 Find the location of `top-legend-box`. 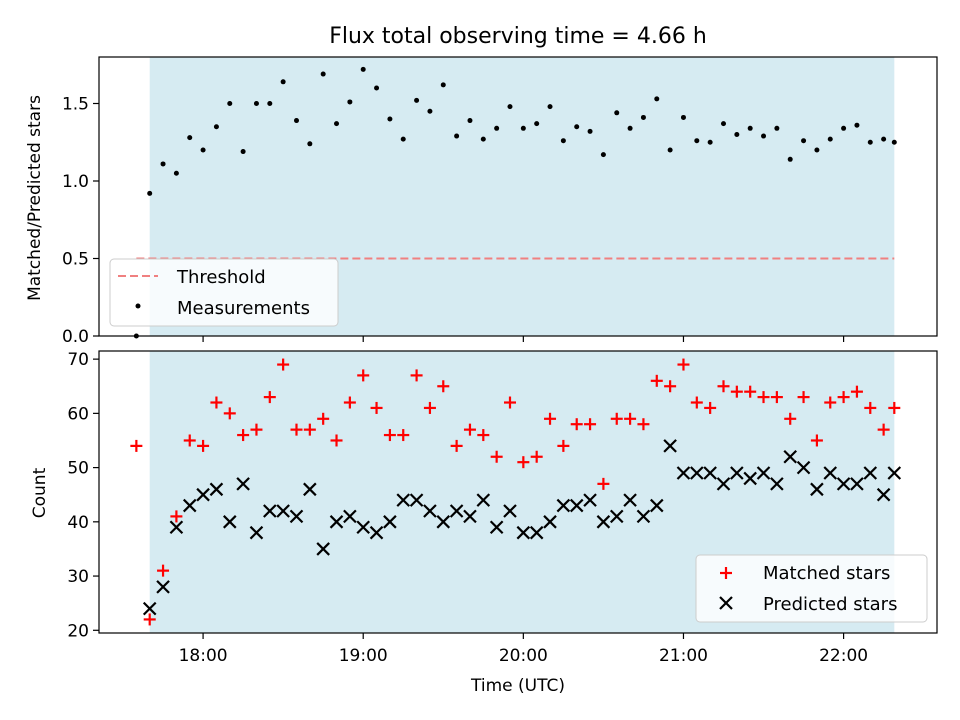

top-legend-box is located at coordinates (224, 292).